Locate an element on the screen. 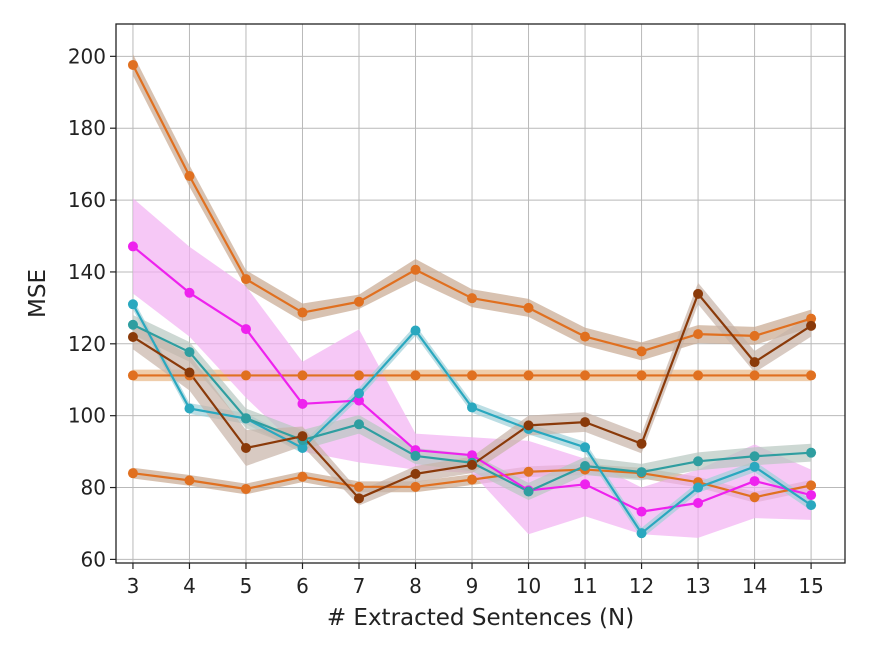 This screenshot has width=872, height=654. y-tick-label-4: 140 is located at coordinates (87, 272).